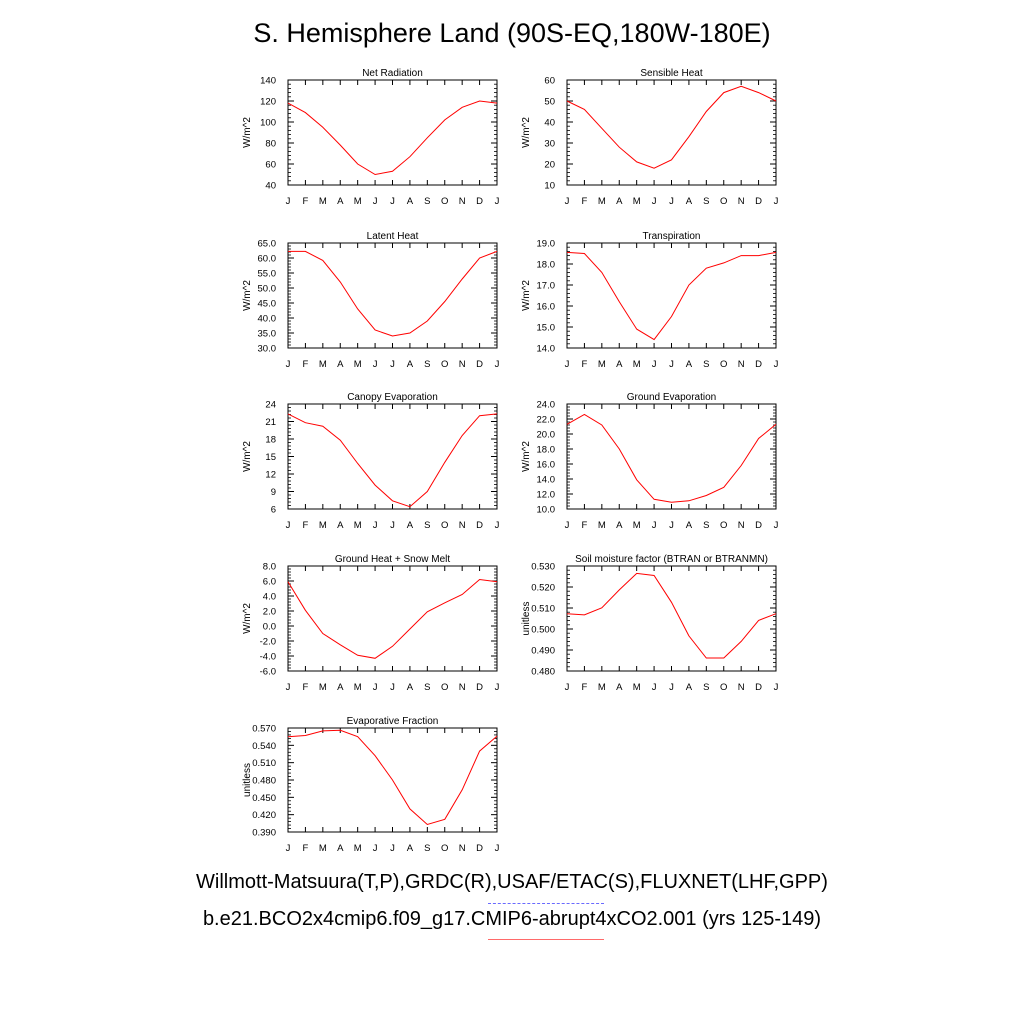 The width and height of the screenshot is (1024, 1024). What do you see at coordinates (273, 492) in the screenshot?
I see `y-tick-label: 9` at bounding box center [273, 492].